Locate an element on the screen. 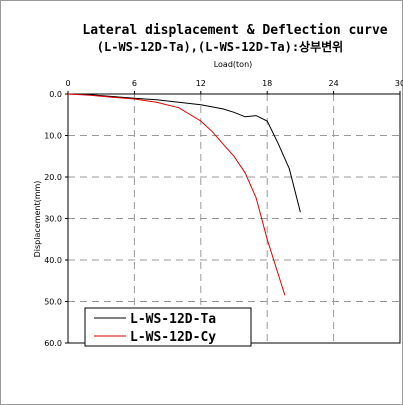  y-tick-label: 10.0 is located at coordinates (53, 136).